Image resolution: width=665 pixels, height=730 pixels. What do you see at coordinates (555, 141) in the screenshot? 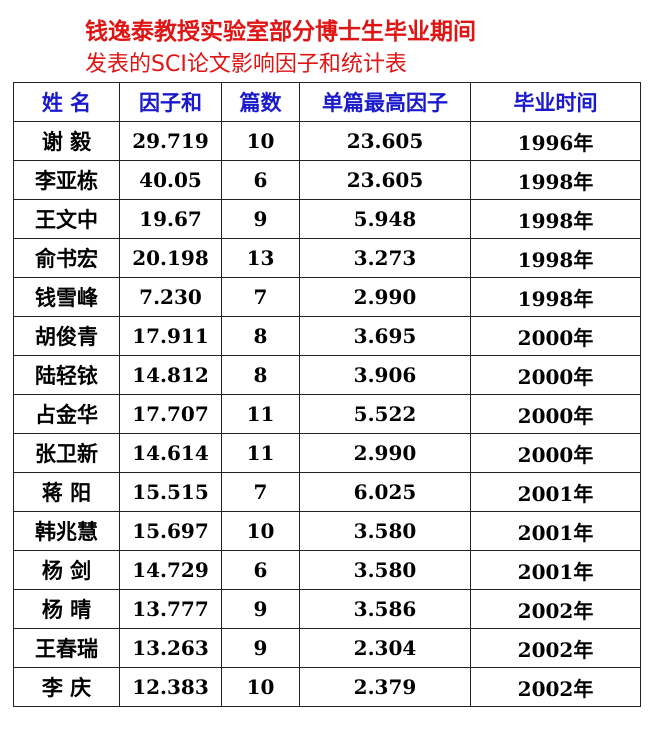
I see `cell-graduation-year: 1996年` at bounding box center [555, 141].